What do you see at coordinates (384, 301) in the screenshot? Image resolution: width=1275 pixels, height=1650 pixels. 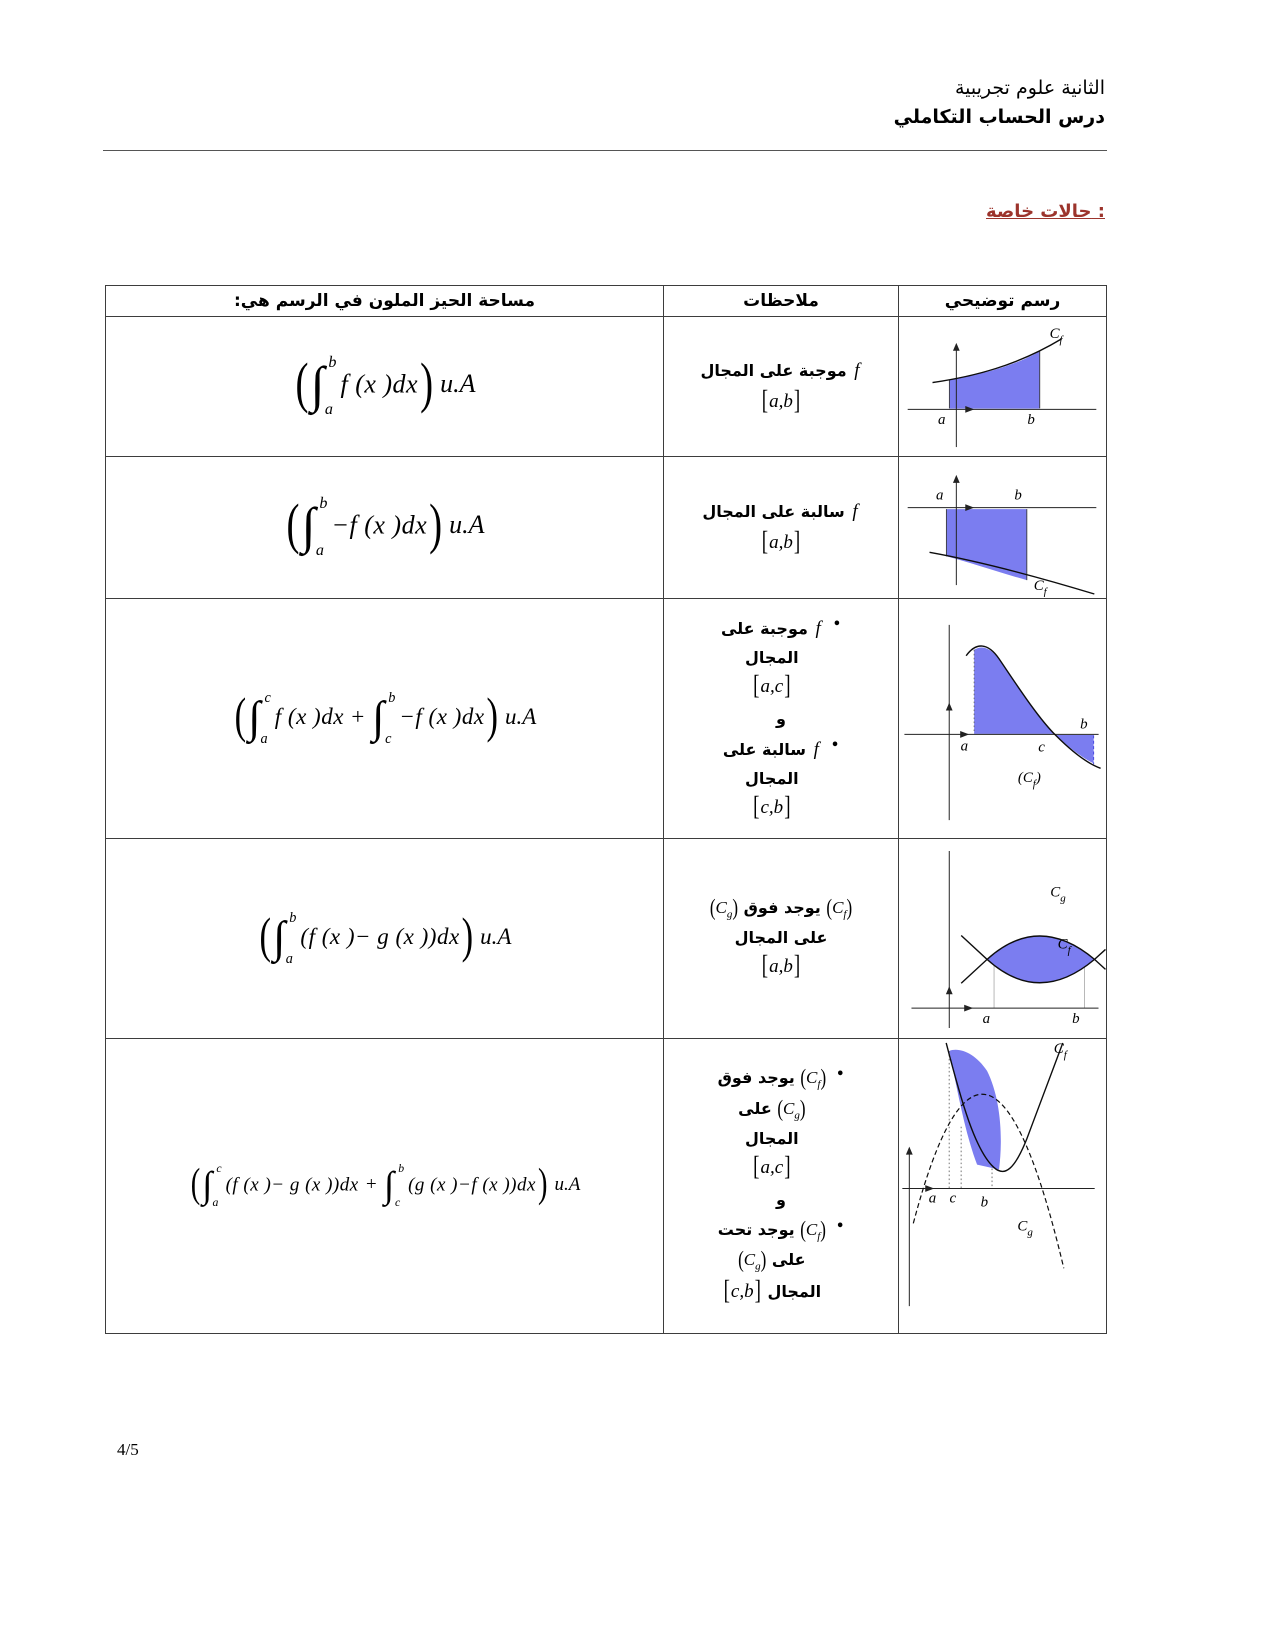 I see `column-header-area: مساحة الحيز الملون في الرسم هي:` at bounding box center [384, 301].